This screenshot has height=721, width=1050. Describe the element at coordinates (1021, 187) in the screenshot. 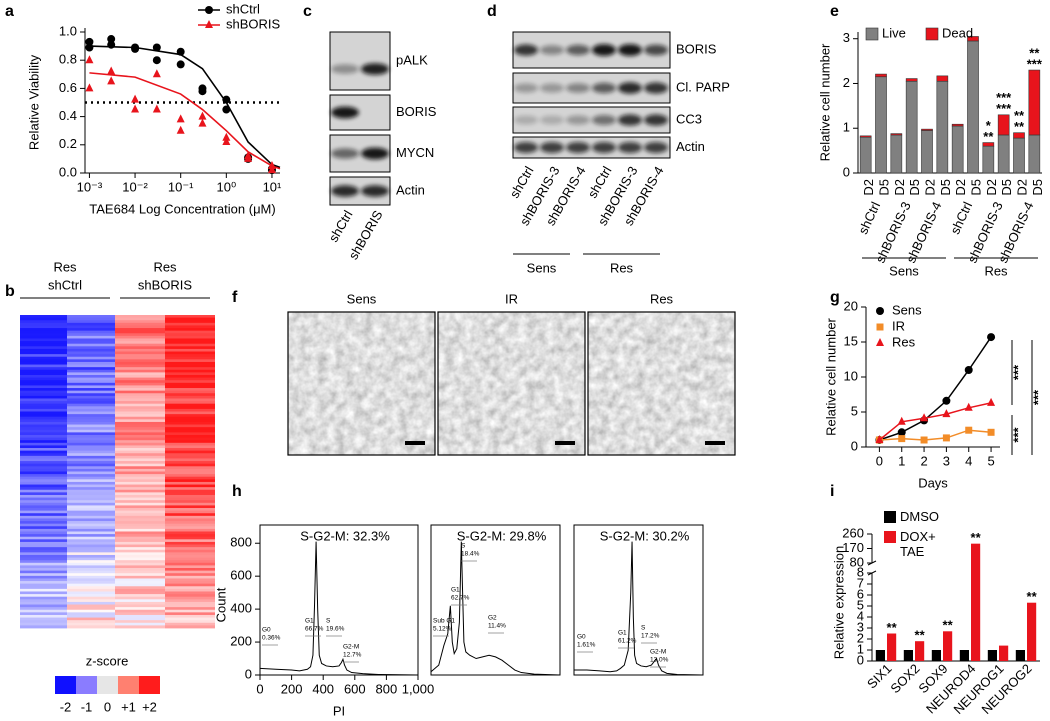

I see `x-tick-label: D2` at that location.